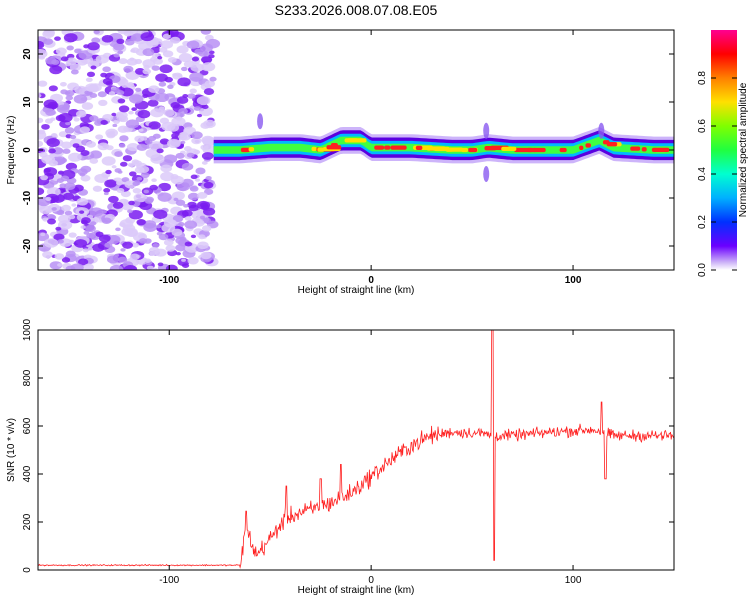  Describe the element at coordinates (27, 377) in the screenshot. I see `snr-ytick-label: 800` at that location.